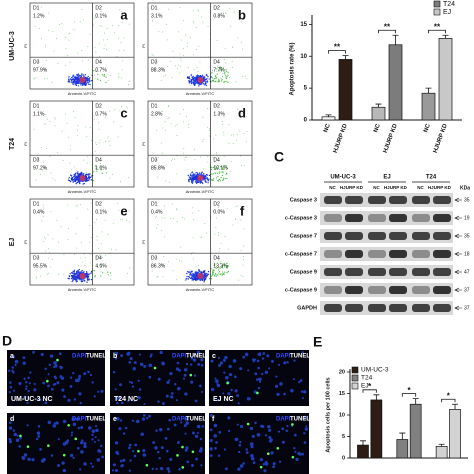 The image size is (474, 474). What do you see at coordinates (365, 386) in the screenshot?
I see `legend-label: EJ` at bounding box center [365, 386].